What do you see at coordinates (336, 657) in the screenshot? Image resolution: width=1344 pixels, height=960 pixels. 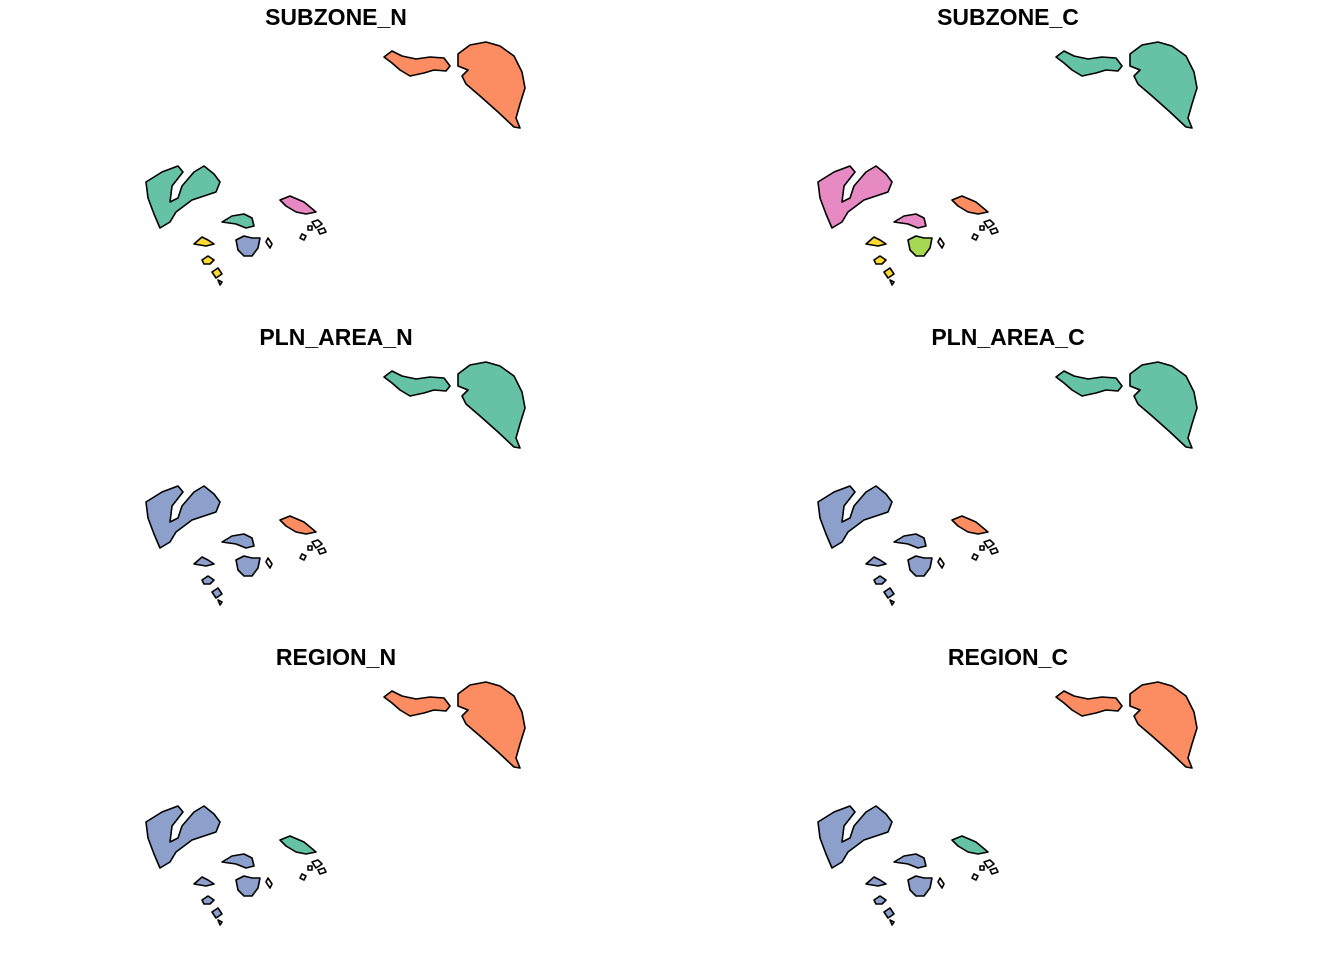 I see `panel-title: REGION_N` at bounding box center [336, 657].